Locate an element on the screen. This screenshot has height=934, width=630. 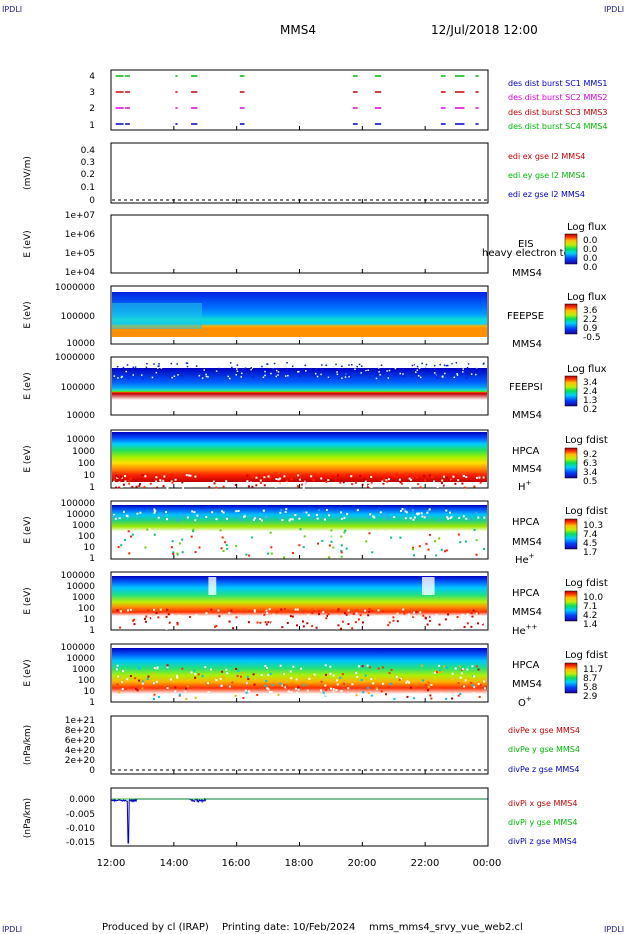
hpca-hepp-ytick-0: 1 is located at coordinates (92, 631).